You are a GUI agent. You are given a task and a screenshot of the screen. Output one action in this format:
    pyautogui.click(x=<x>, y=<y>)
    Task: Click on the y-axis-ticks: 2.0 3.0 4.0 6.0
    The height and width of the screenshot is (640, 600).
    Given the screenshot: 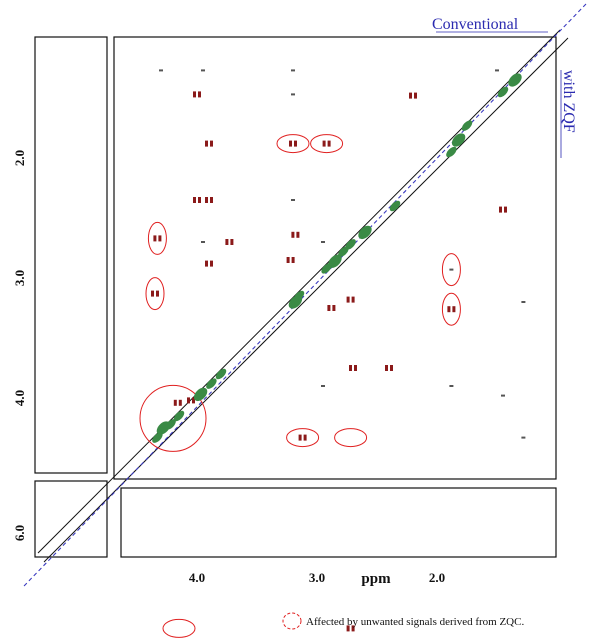 What is the action you would take?
    pyautogui.click(x=19, y=345)
    